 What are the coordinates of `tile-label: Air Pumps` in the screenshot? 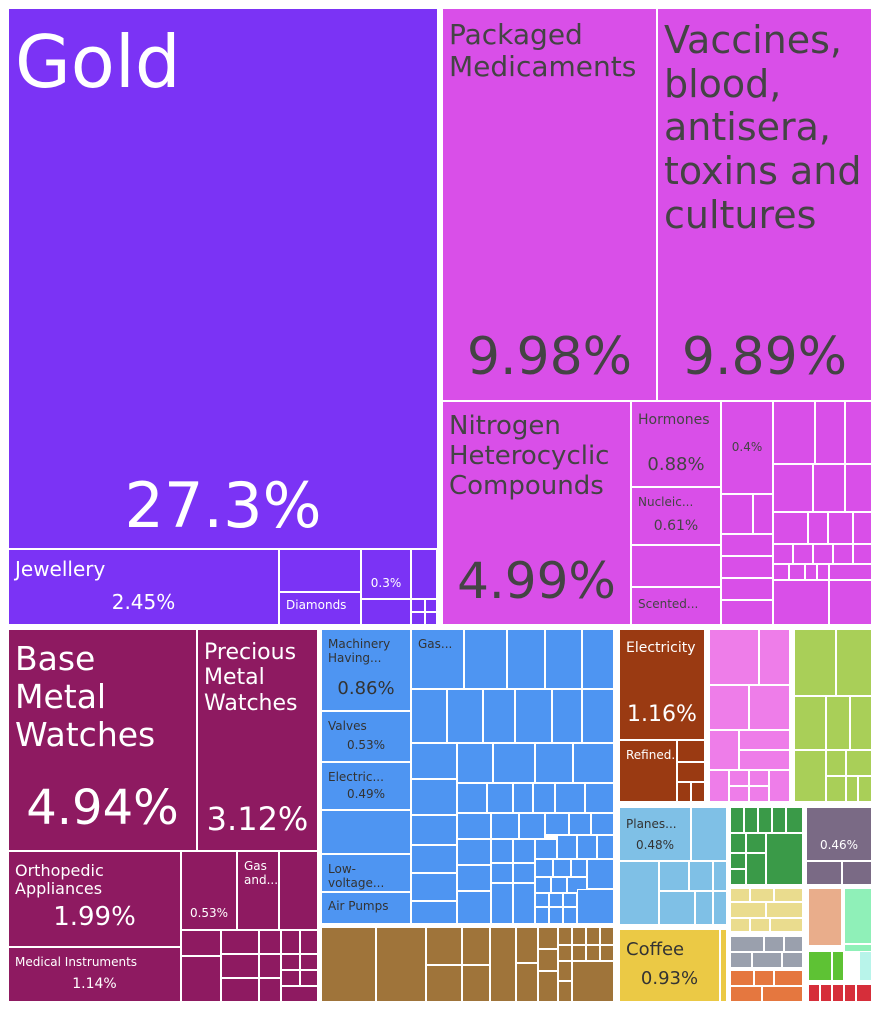 It's located at (358, 906).